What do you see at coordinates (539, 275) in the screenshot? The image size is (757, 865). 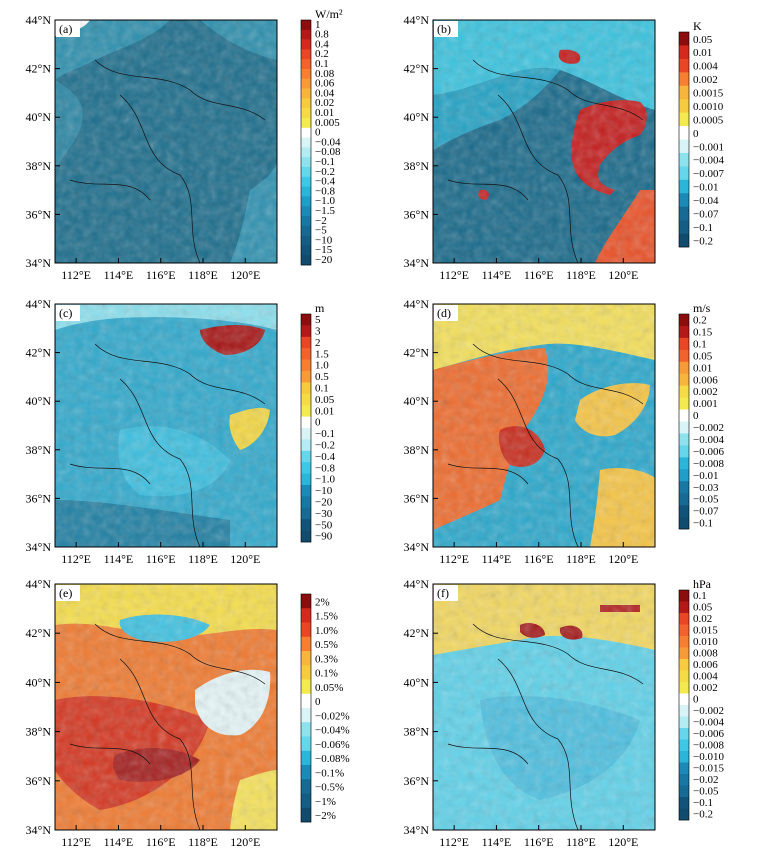 I see `p1-xtick-label: 116°E` at bounding box center [539, 275].